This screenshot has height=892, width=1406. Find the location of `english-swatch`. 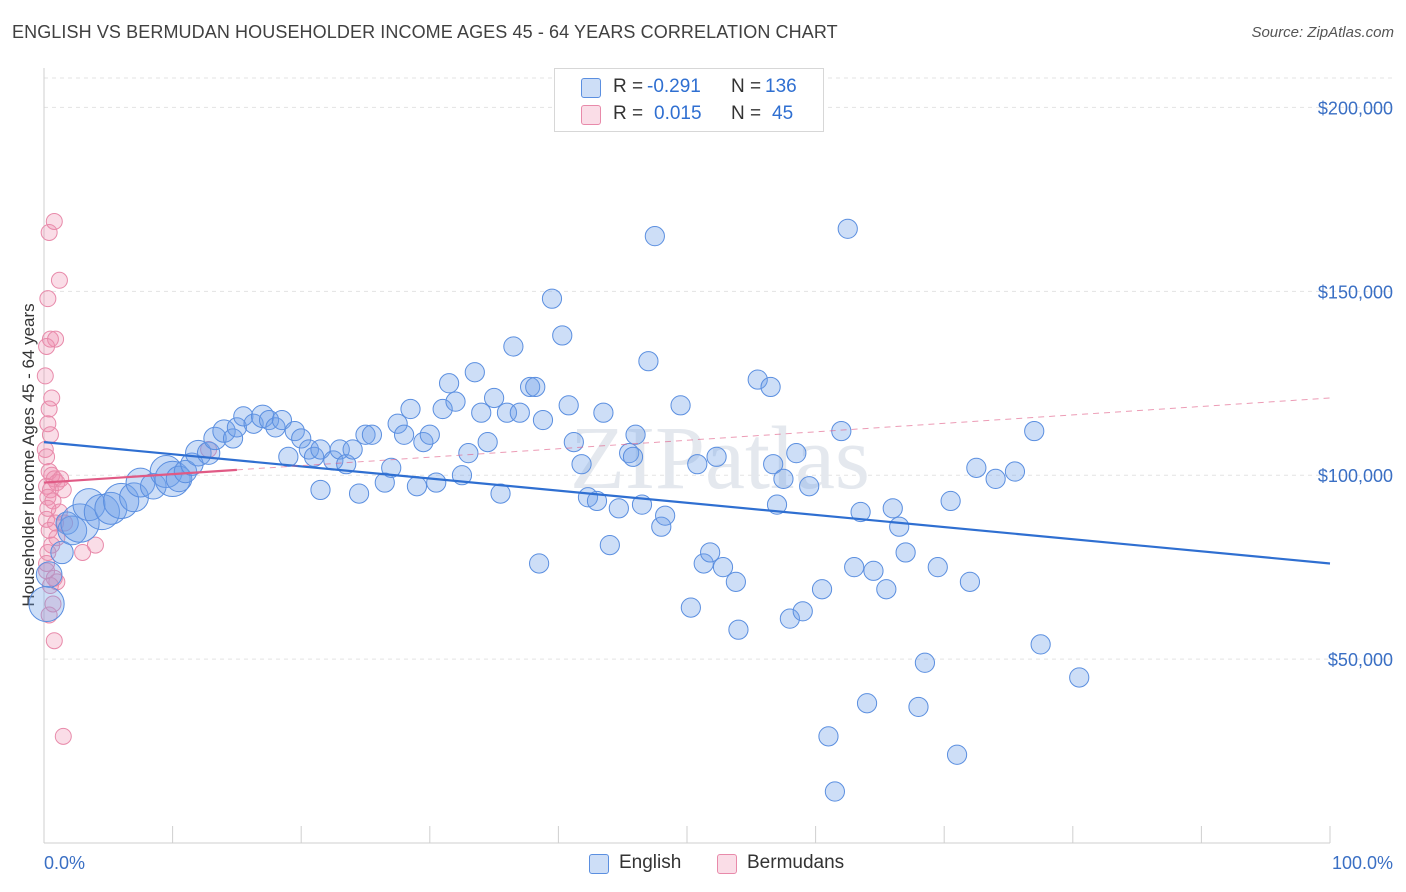

english-swatch is located at coordinates (591, 88).